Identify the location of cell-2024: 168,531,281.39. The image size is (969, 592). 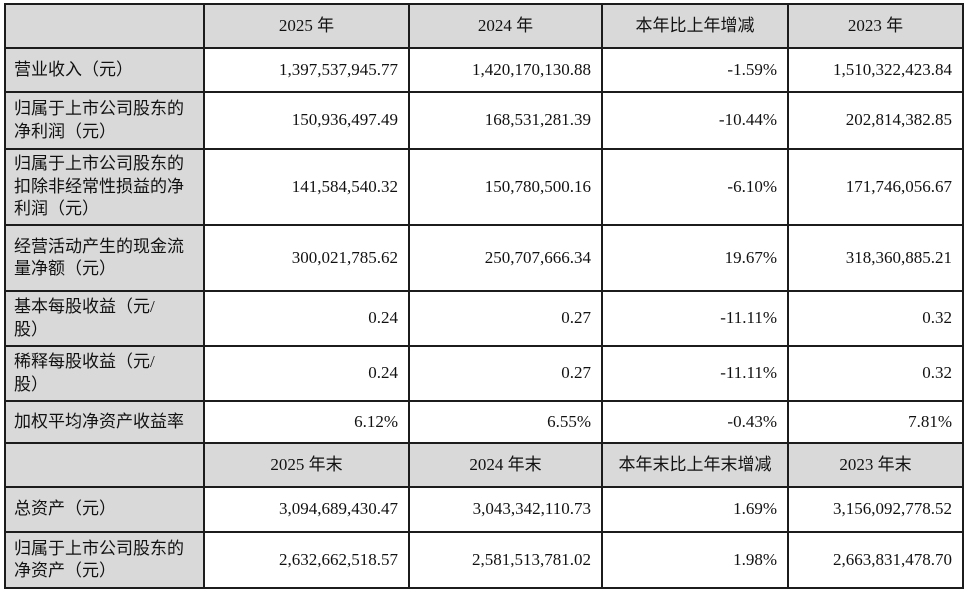
(505, 120).